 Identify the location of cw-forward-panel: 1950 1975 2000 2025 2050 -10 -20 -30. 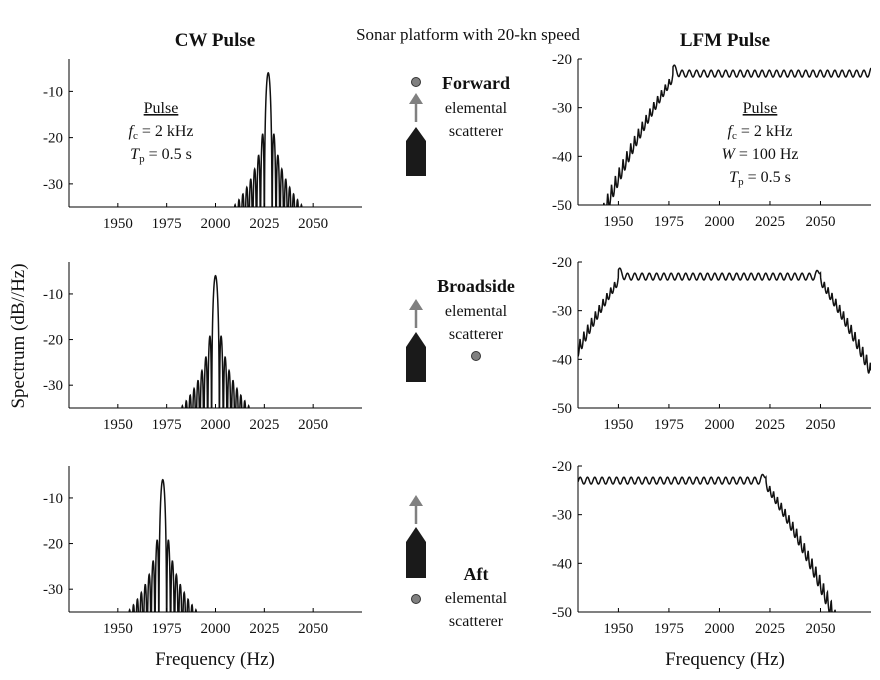
(202, 145).